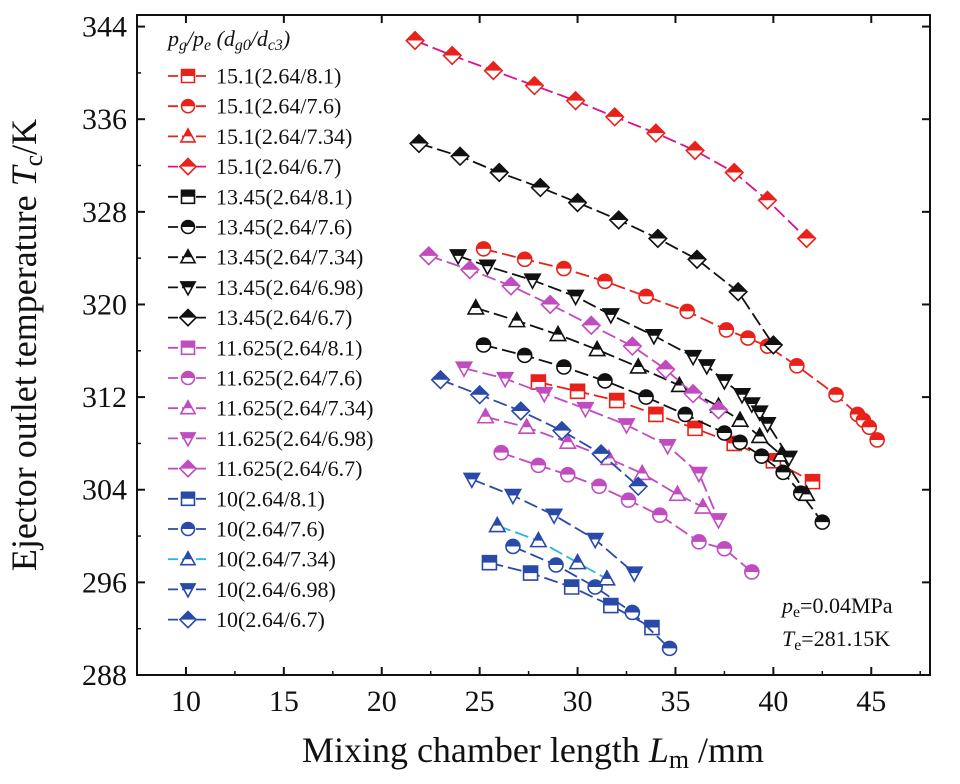 This screenshot has height=784, width=960. What do you see at coordinates (252, 589) in the screenshot?
I see `legend-item: 10(2.64/6.98)` at bounding box center [252, 589].